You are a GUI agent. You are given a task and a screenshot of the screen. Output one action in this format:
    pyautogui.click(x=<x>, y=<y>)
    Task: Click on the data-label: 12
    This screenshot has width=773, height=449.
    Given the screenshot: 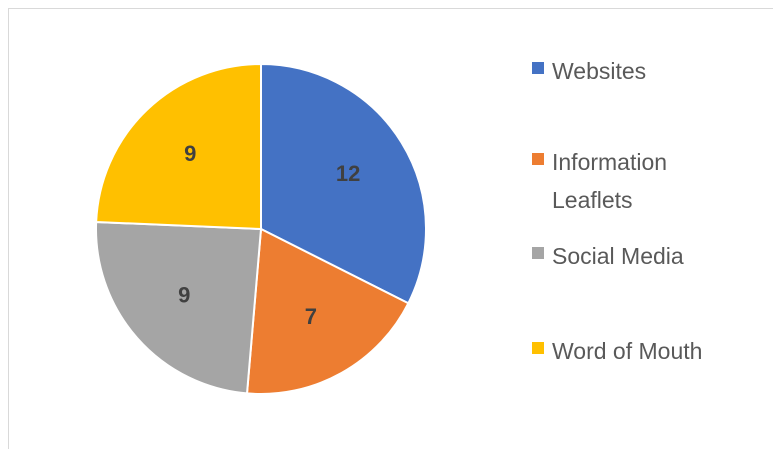 What is the action you would take?
    pyautogui.click(x=348, y=173)
    